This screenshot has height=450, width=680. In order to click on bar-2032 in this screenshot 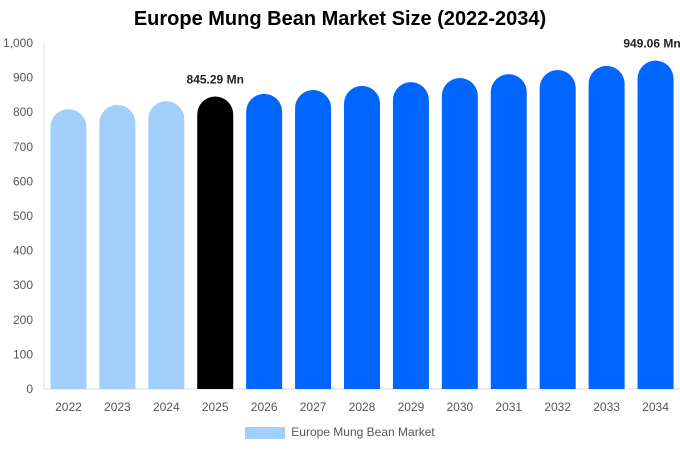, I will do `click(557, 229)`.